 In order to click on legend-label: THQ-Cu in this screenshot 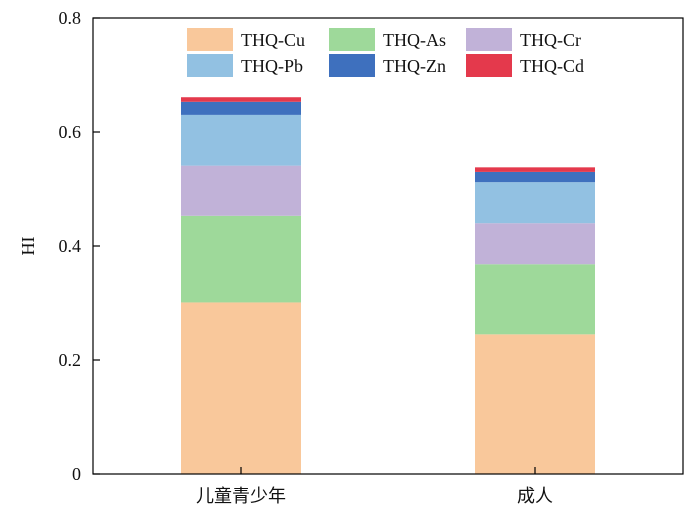, I will do `click(273, 40)`.